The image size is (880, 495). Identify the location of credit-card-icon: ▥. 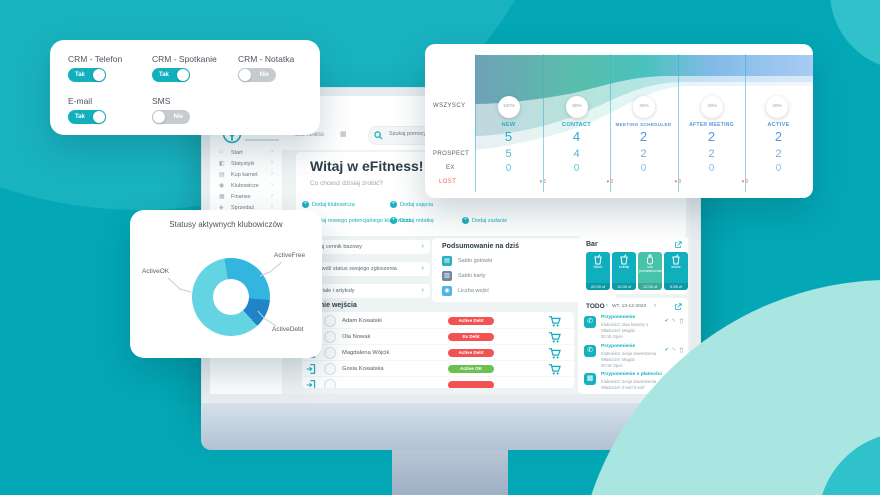
(447, 276).